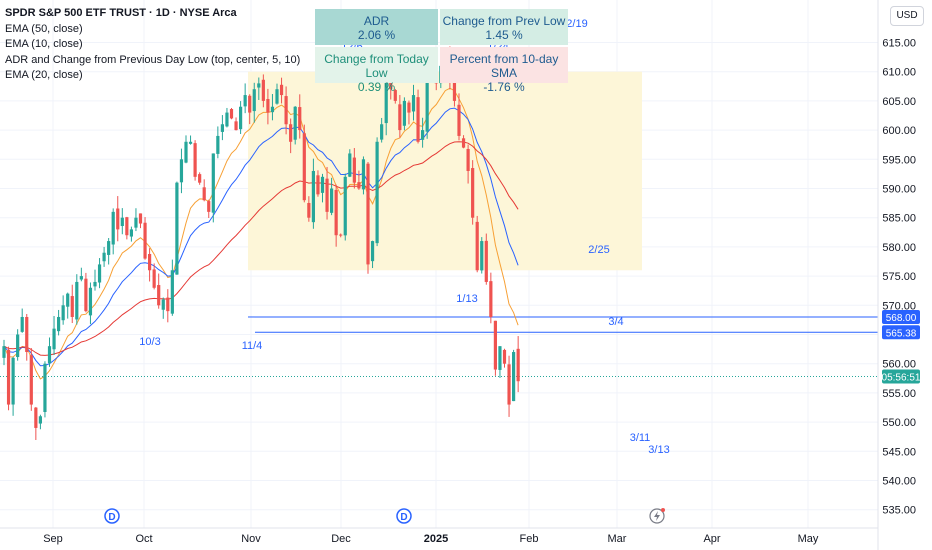  What do you see at coordinates (899, 482) in the screenshot?
I see `y-tick-label: 540.00` at bounding box center [899, 482].